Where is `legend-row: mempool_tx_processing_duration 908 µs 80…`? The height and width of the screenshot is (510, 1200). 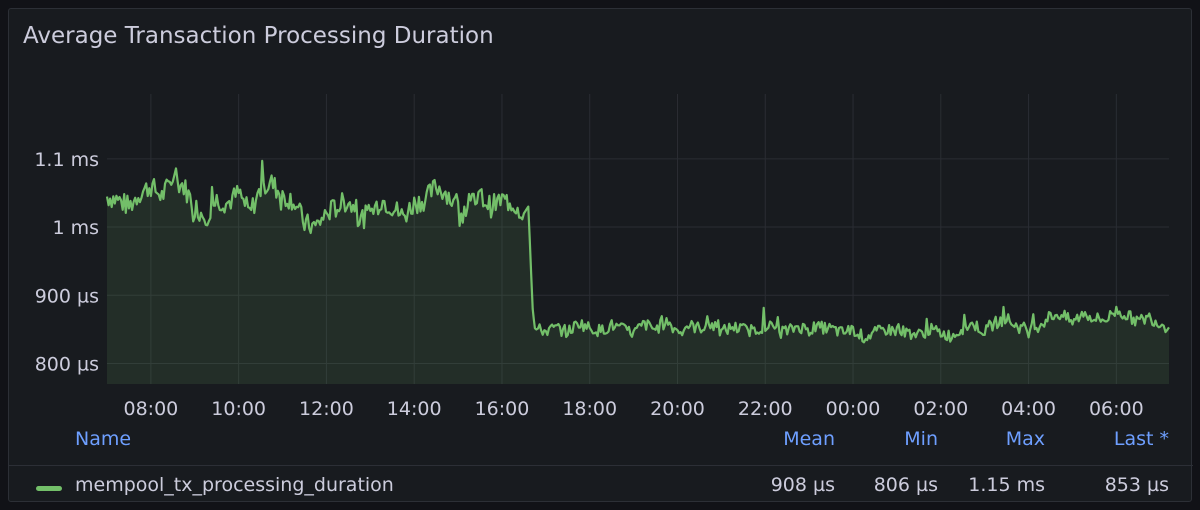
legend-row: mempool_tx_processing_duration 908 µs 80… is located at coordinates (601, 483).